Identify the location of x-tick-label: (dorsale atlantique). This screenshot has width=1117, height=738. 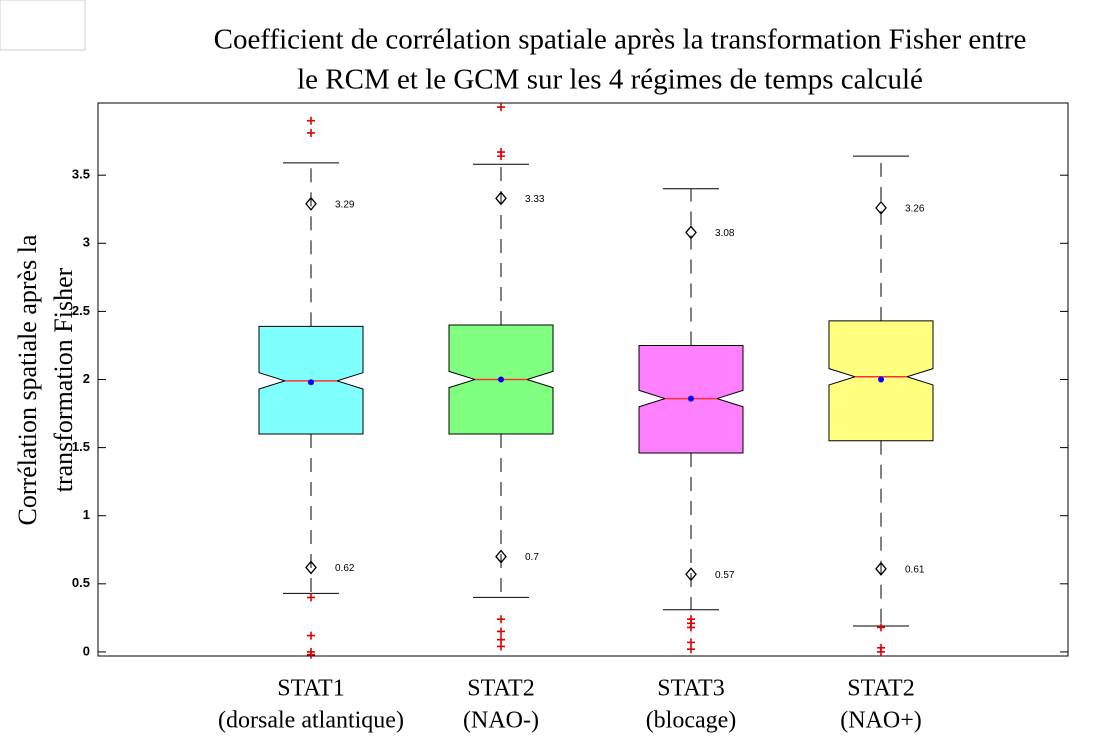
(311, 721).